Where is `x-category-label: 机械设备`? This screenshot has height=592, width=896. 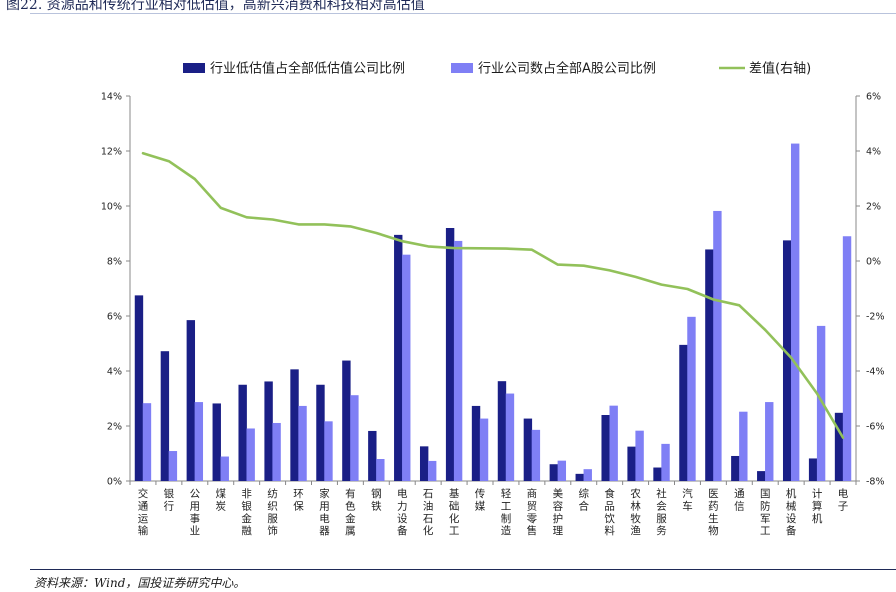 x-category-label: 机械设备 is located at coordinates (791, 512).